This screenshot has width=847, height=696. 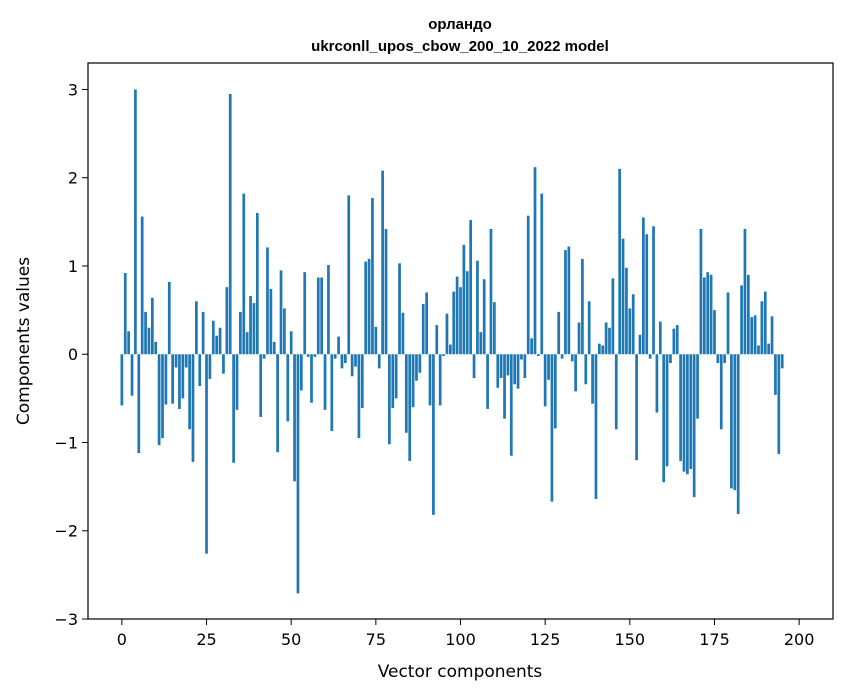 What do you see at coordinates (714, 639) in the screenshot?
I see `x-tick-label: 175` at bounding box center [714, 639].